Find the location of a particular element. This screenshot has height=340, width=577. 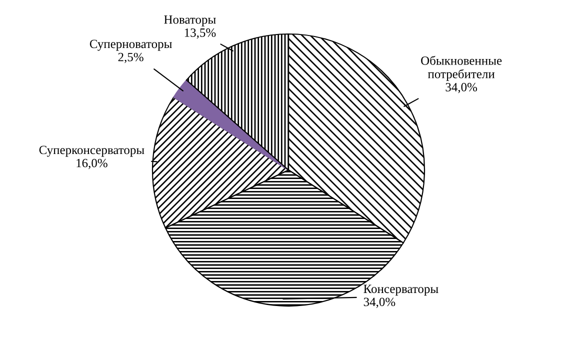

slice-label: Суперконсерваторы is located at coordinates (91, 151).